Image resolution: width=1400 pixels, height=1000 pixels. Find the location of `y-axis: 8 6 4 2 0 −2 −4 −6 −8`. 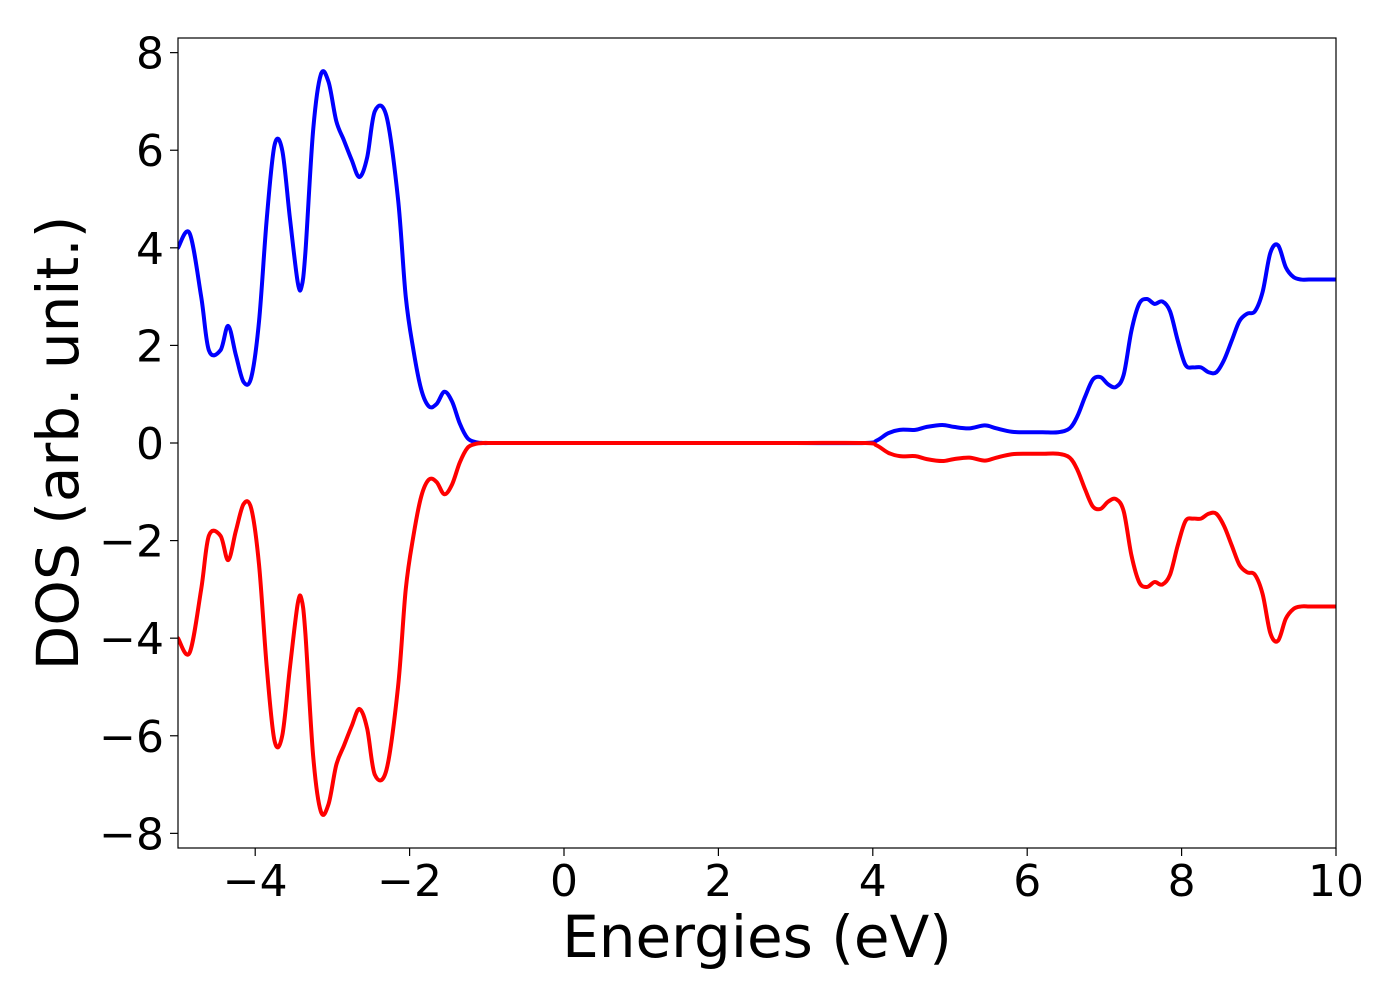

y-axis: 8 6 4 2 0 −2 −4 −6 −8 is located at coordinates (138, 444).